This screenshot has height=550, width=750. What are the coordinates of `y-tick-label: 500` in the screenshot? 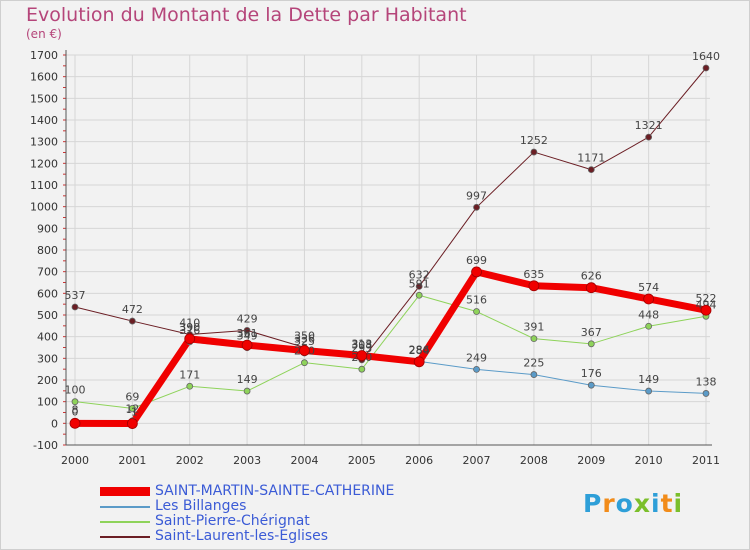 It's located at (47, 315).